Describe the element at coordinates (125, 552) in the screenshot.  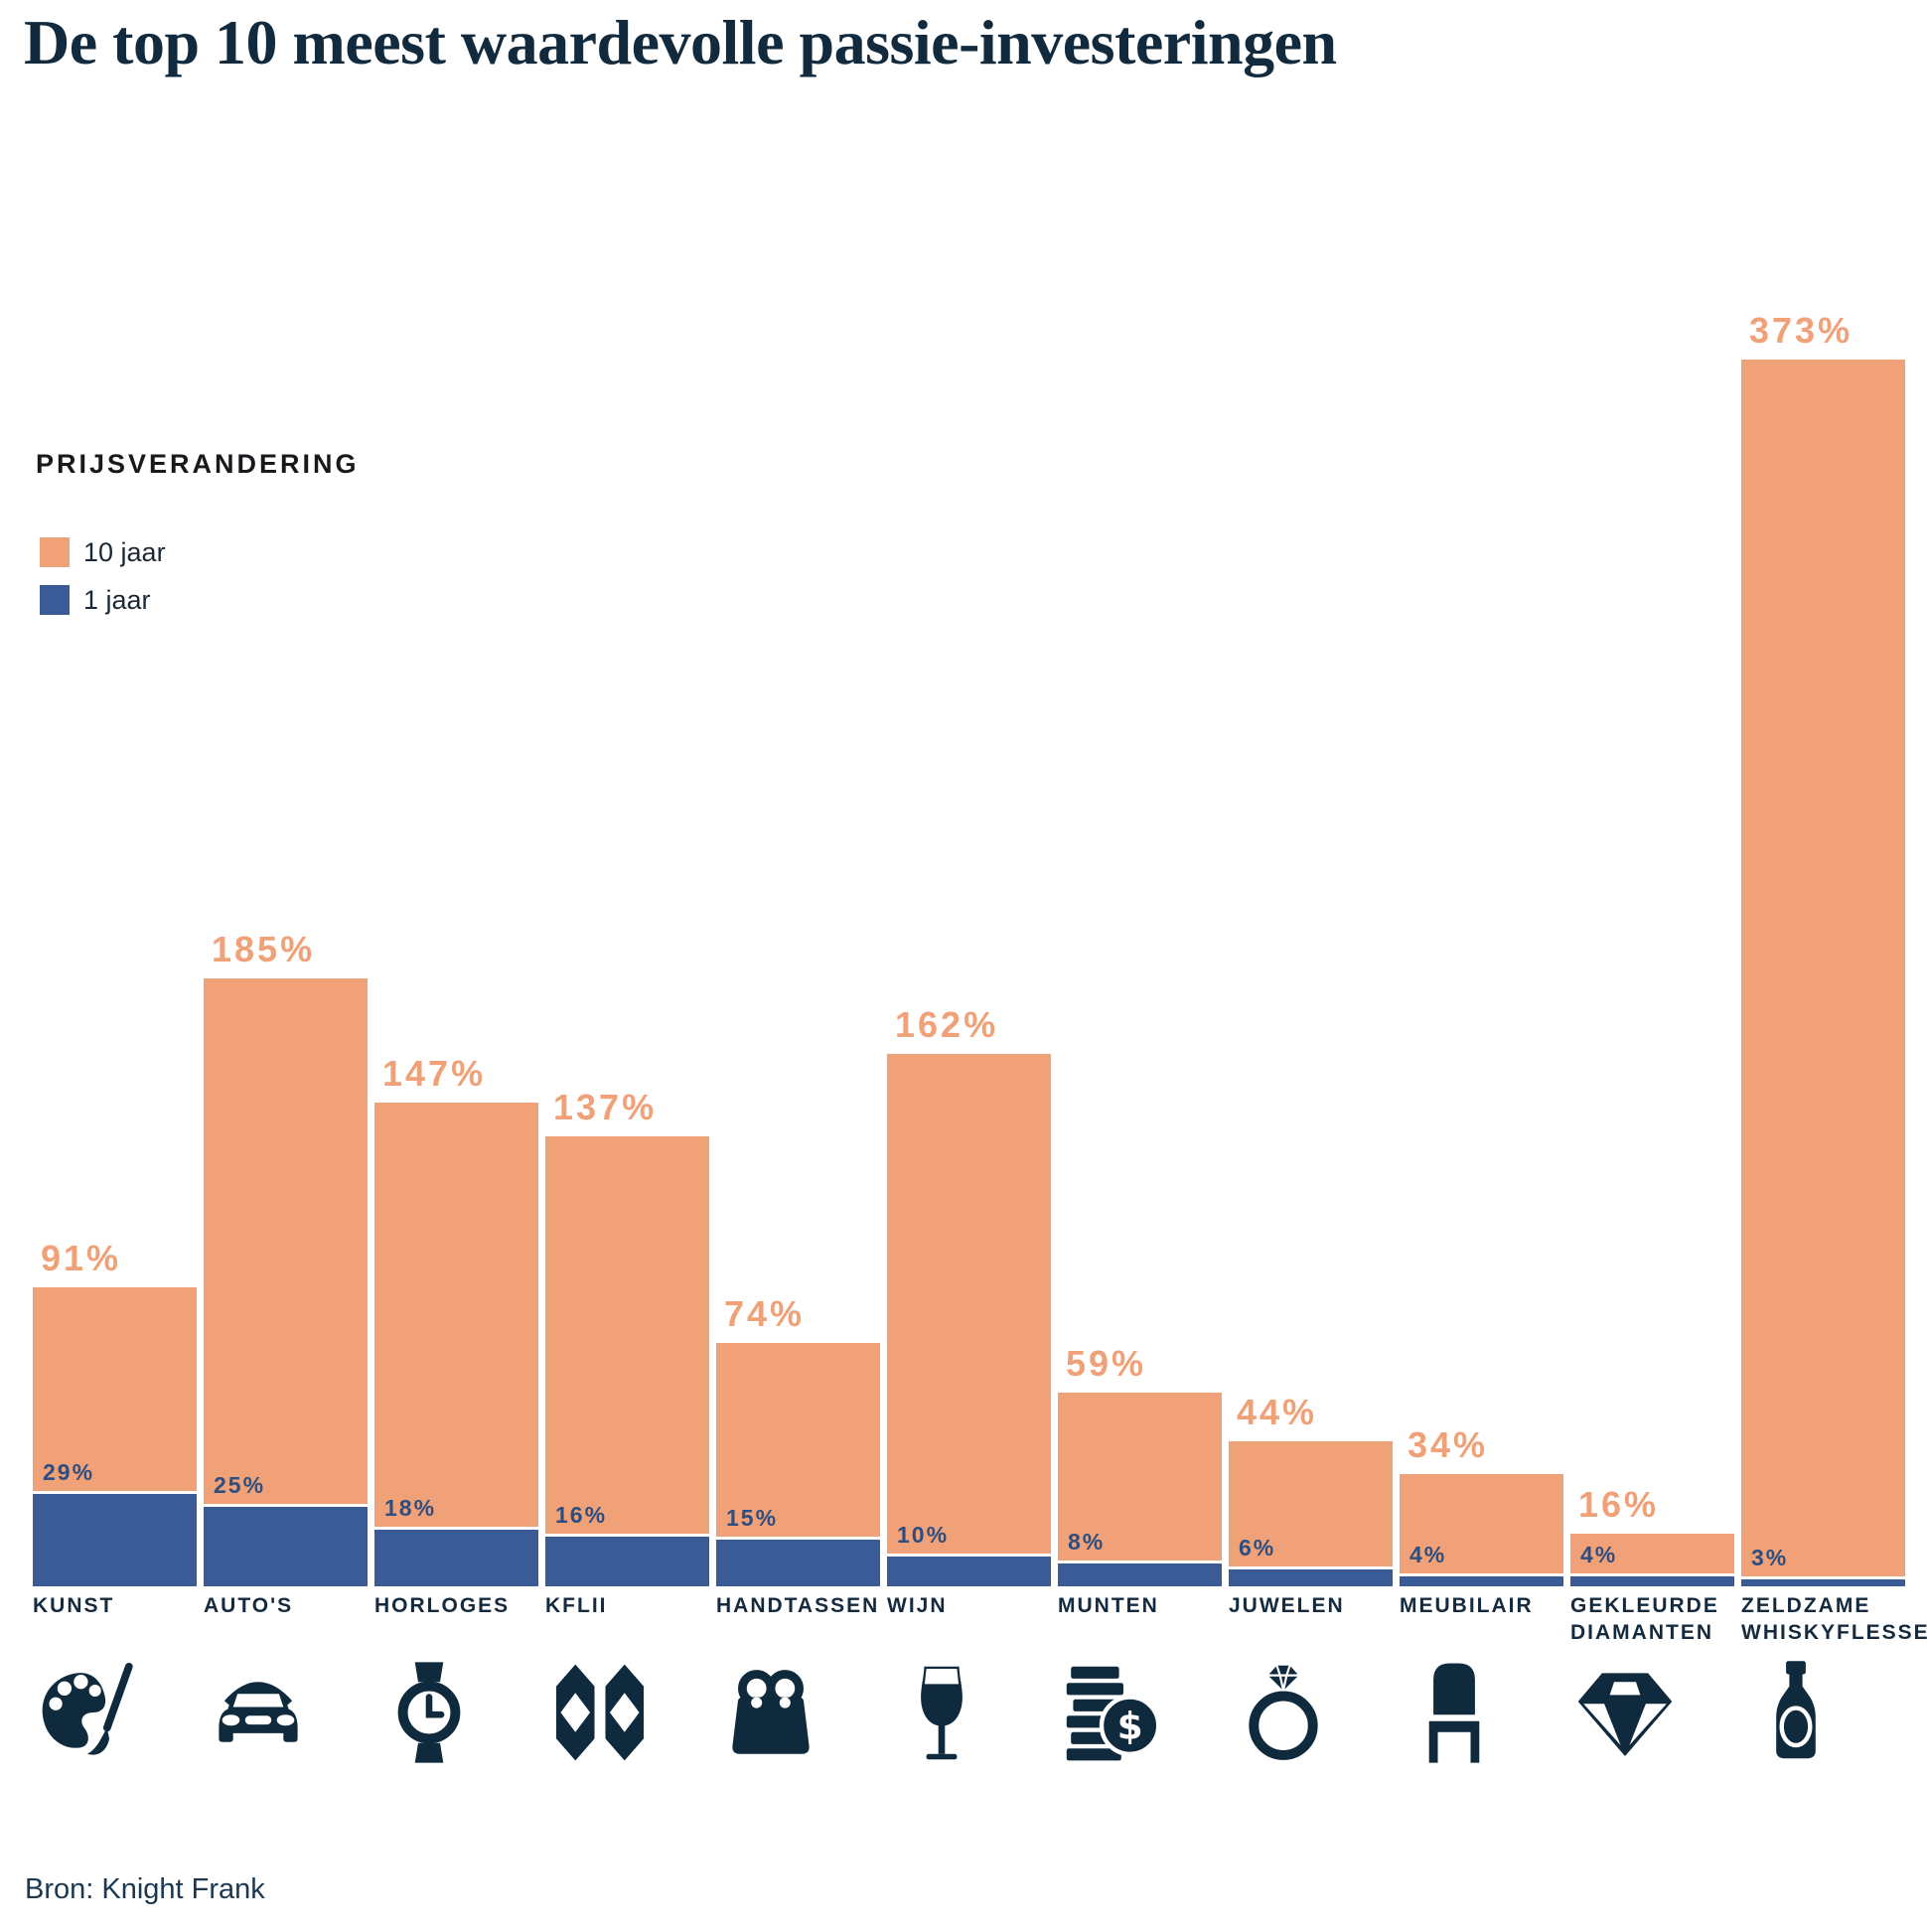
I see `legend-label-10-jaar: 10 jaar` at that location.